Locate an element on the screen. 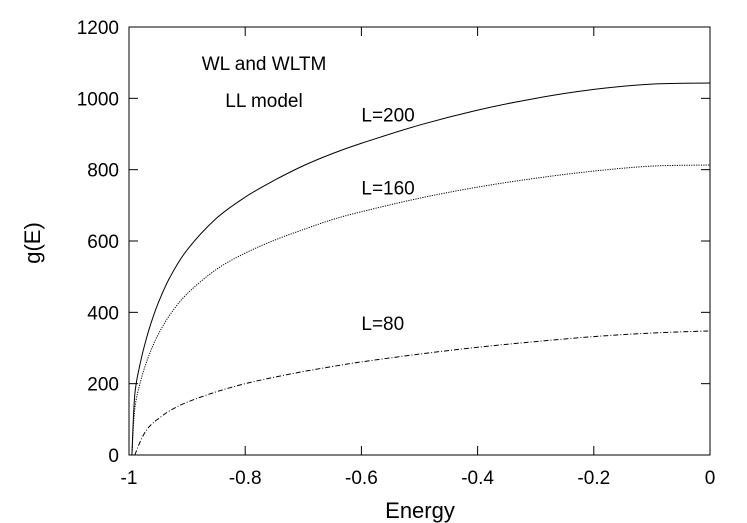 Image resolution: width=747 pixels, height=523 pixels. y-tick-label: 400 is located at coordinates (103, 313).